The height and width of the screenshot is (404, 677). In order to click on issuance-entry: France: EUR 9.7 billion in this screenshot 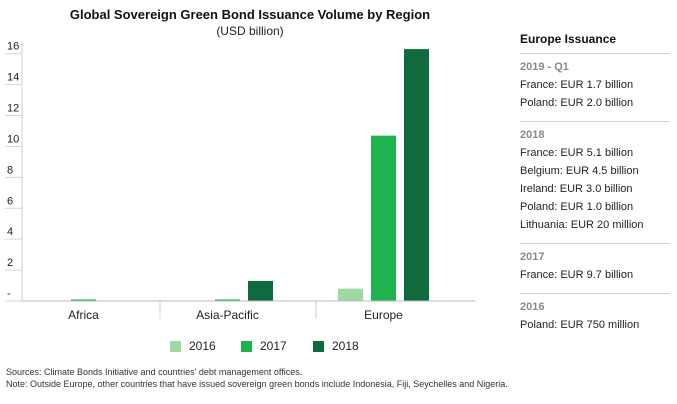, I will do `click(577, 275)`.